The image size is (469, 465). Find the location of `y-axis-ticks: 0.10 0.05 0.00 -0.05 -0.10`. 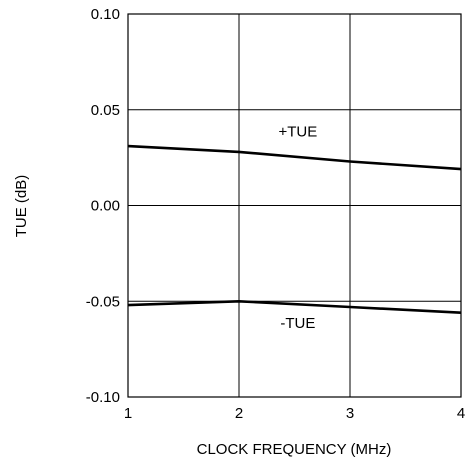

y-axis-ticks: 0.10 0.05 0.00 -0.05 -0.10 is located at coordinates (103, 206).